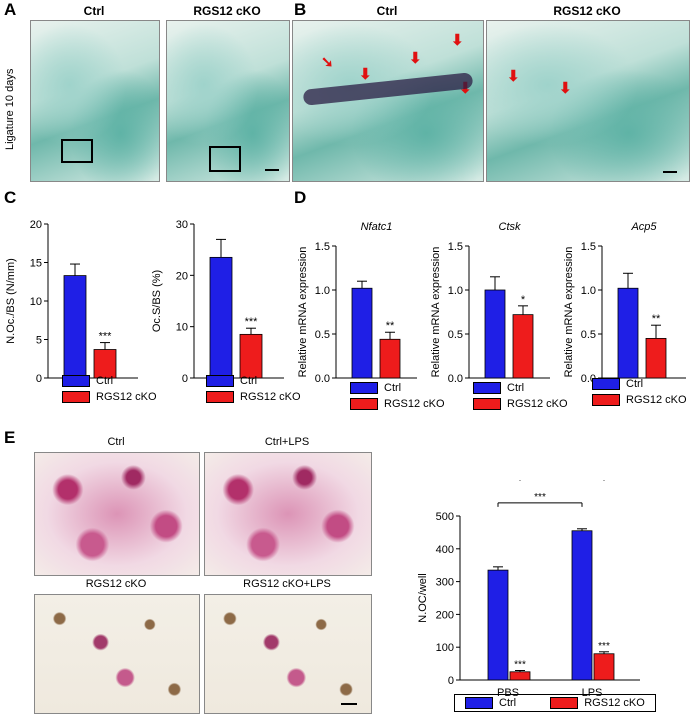  I want to click on roi-box, so click(225, 159).